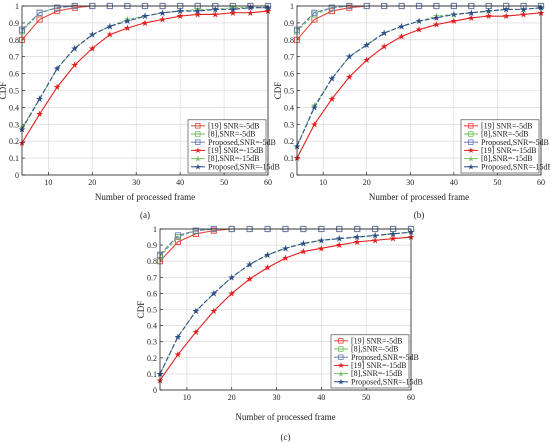 The width and height of the screenshot is (550, 444). Describe the element at coordinates (152, 245) in the screenshot. I see `y-tick-label: 0.9` at that location.